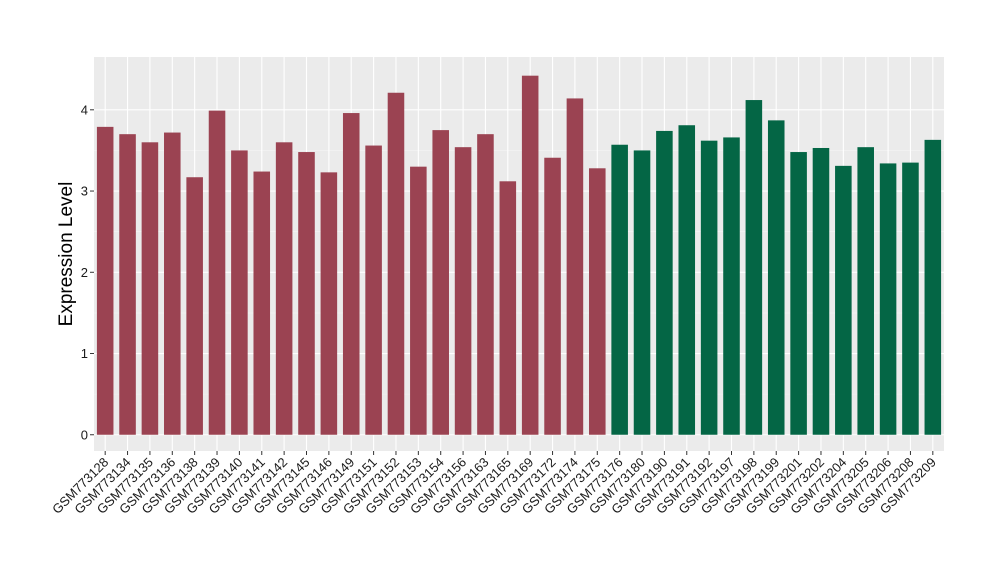 Image resolution: width=1000 pixels, height=580 pixels. What do you see at coordinates (508, 308) in the screenshot?
I see `bar-GSM773165` at bounding box center [508, 308].